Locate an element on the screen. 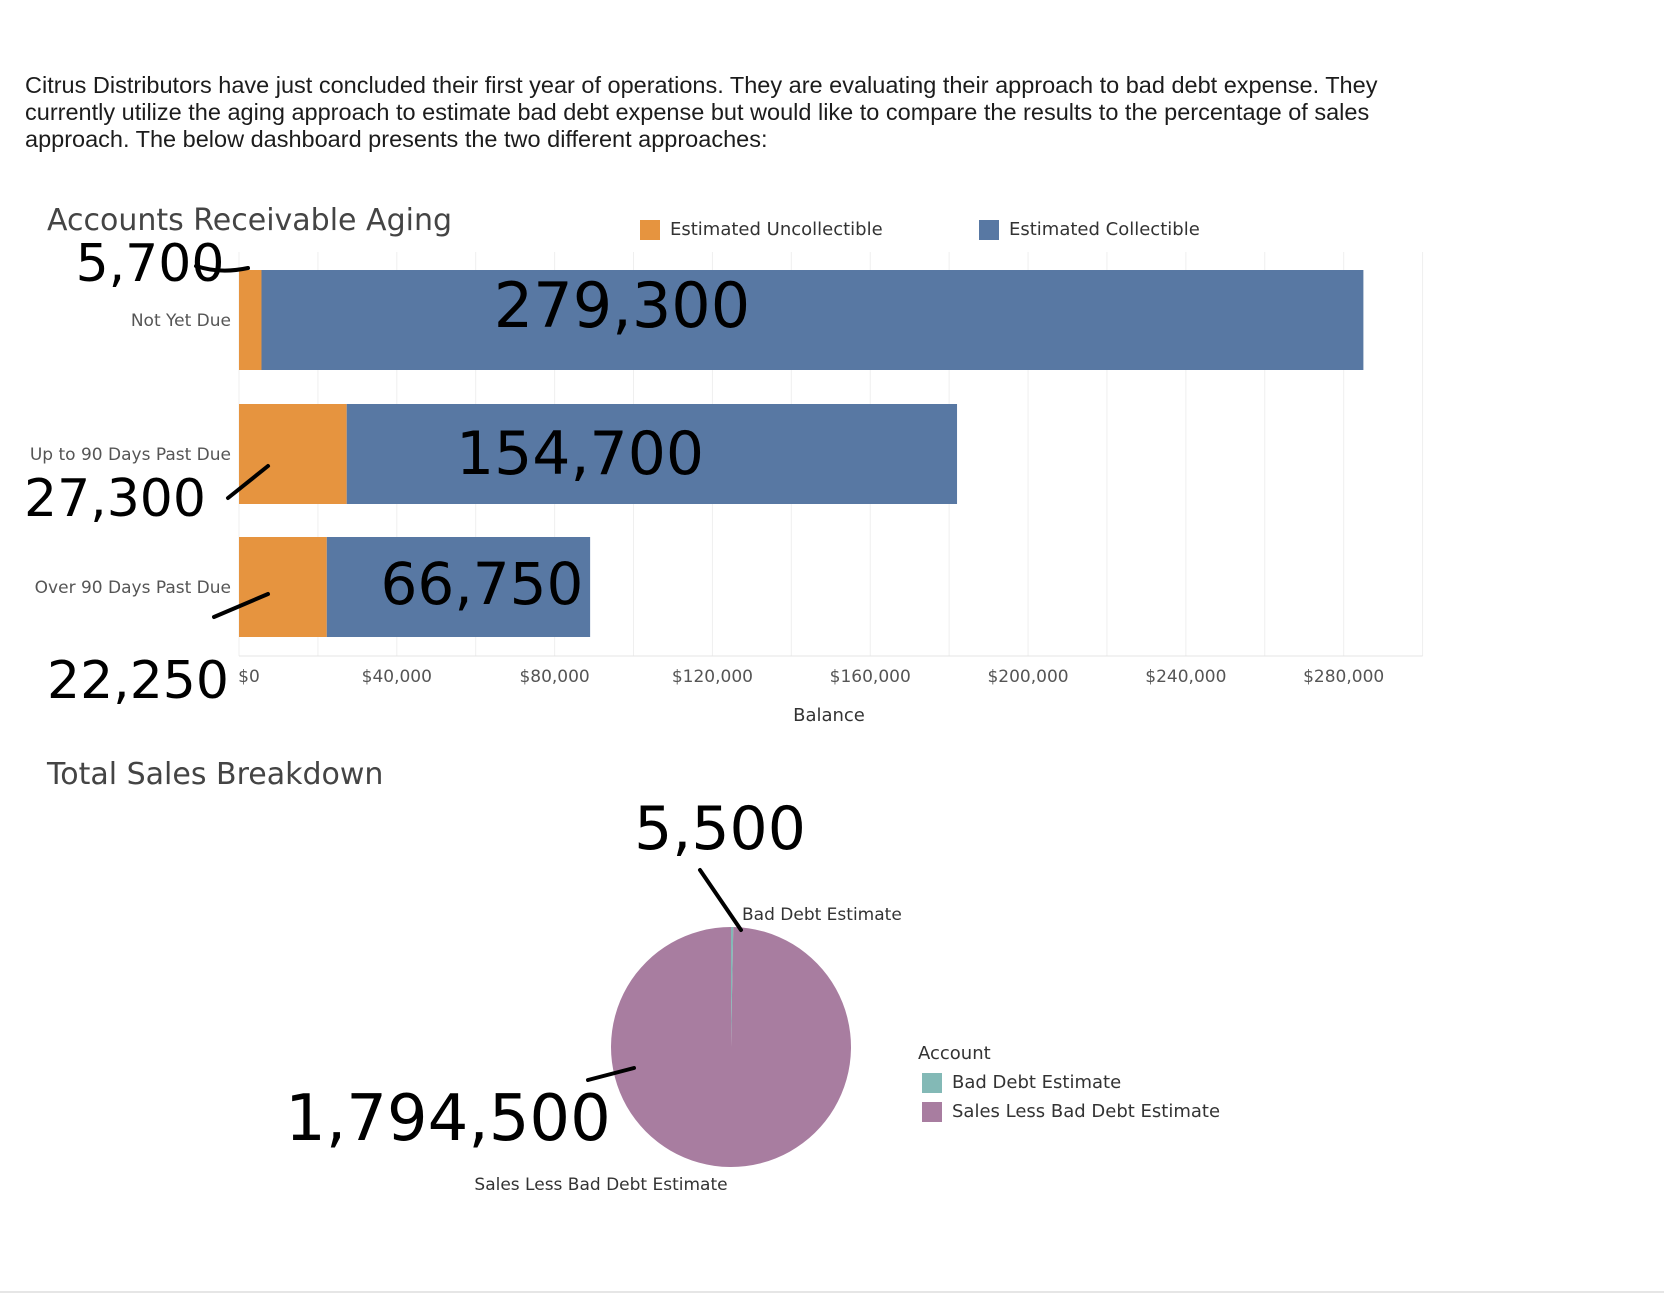 The width and height of the screenshot is (1664, 1298). handwritten-uncollectible-value: 5,700 is located at coordinates (150, 264).